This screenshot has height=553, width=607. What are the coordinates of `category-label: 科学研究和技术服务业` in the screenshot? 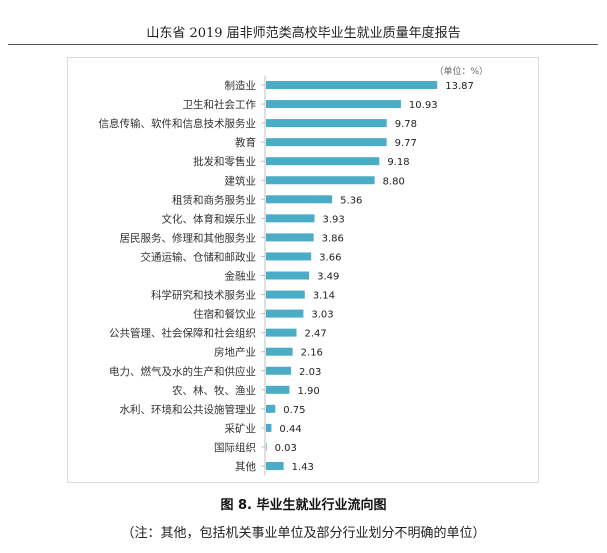 It's located at (203, 295).